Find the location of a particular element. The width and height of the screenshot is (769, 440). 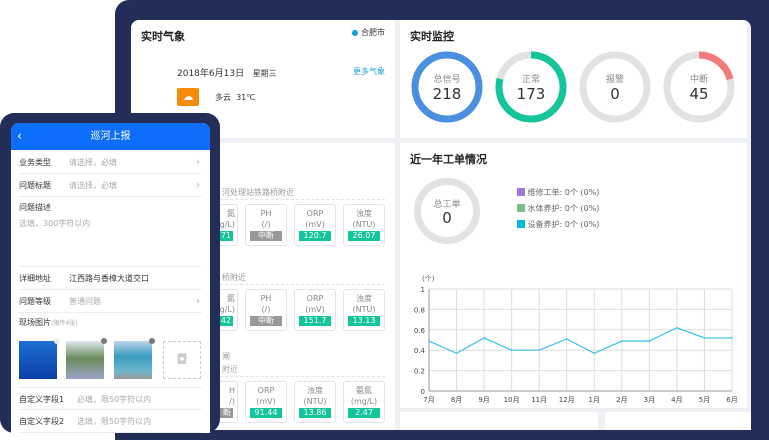

photos-title: 现场图片 is located at coordinates (35, 322).